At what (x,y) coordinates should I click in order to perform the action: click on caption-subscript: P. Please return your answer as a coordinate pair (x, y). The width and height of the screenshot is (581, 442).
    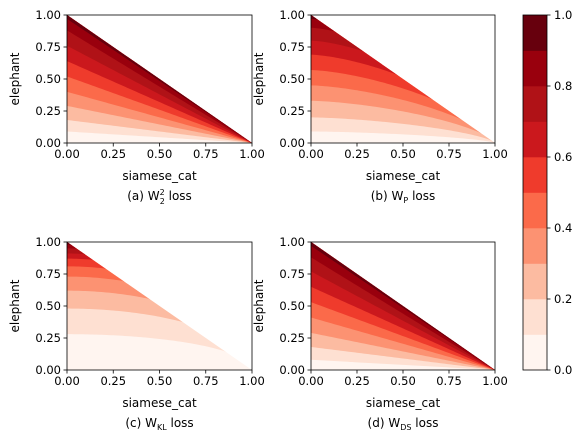
    Looking at the image, I should click on (405, 200).